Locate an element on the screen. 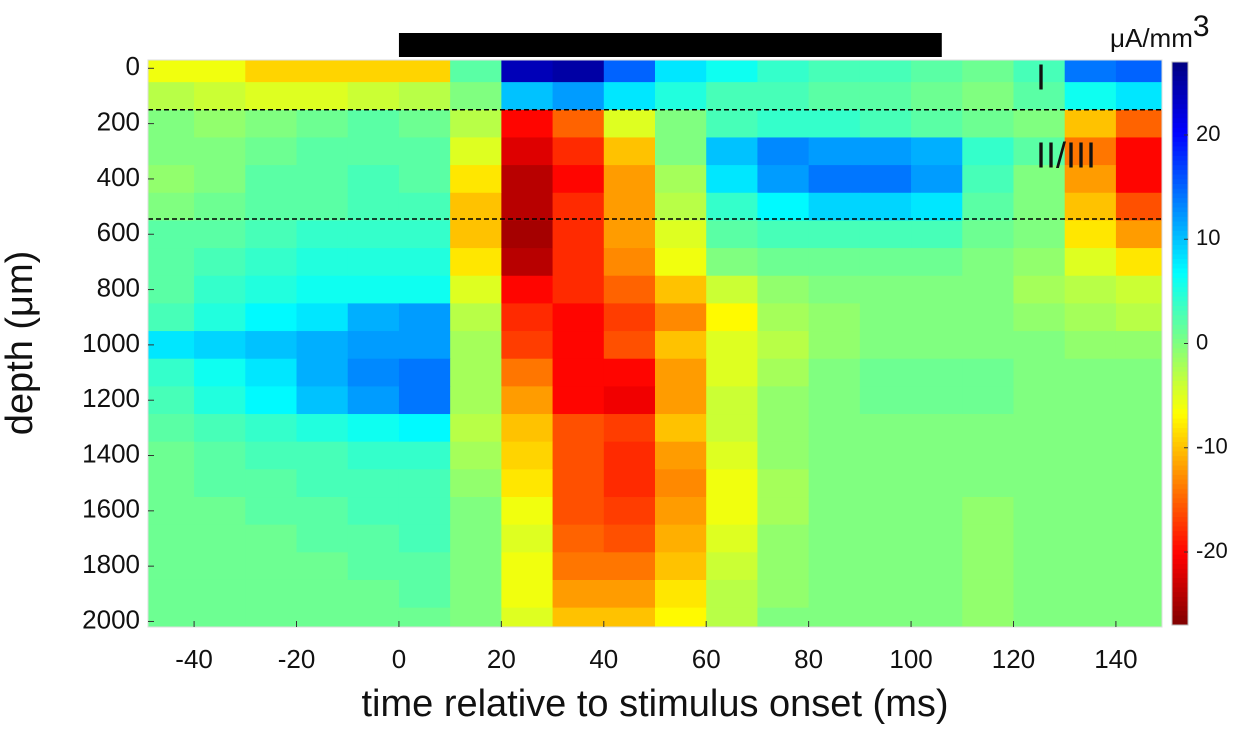  y-tick-label: 1600 is located at coordinates (111, 509).